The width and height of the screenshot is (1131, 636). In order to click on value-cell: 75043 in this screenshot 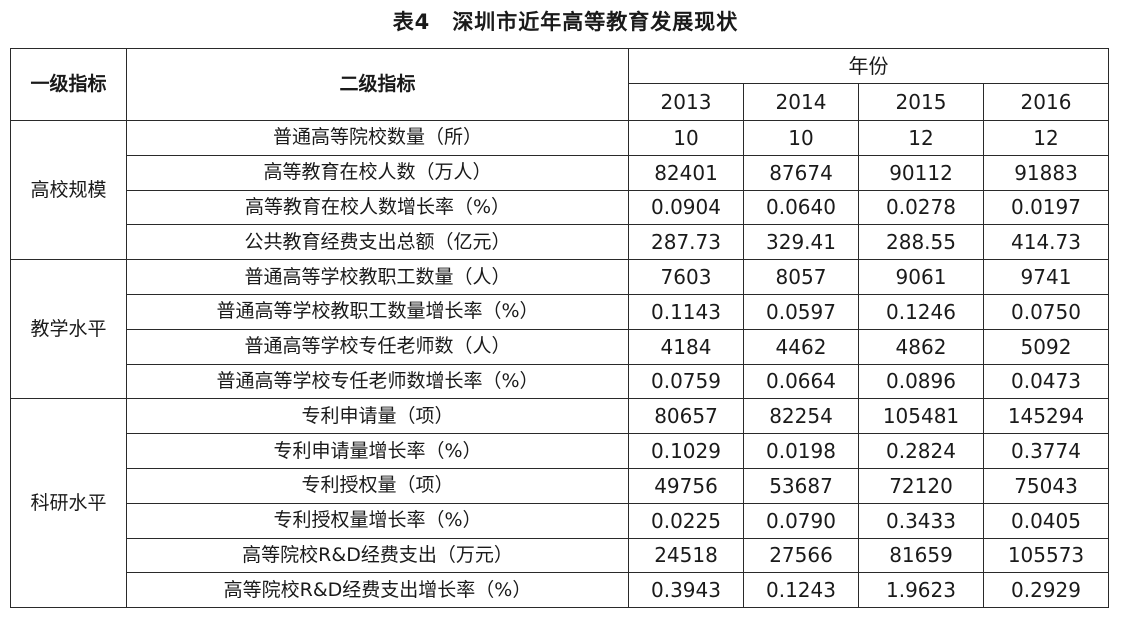, I will do `click(1046, 485)`.